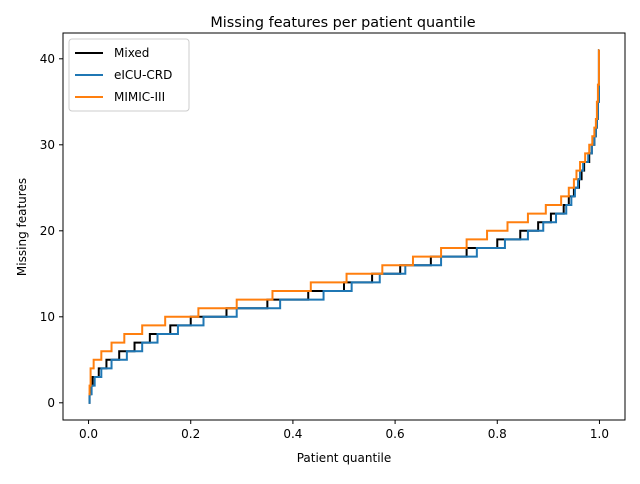  What do you see at coordinates (190, 434) in the screenshot?
I see `x-tick-label: 0.2` at bounding box center [190, 434].